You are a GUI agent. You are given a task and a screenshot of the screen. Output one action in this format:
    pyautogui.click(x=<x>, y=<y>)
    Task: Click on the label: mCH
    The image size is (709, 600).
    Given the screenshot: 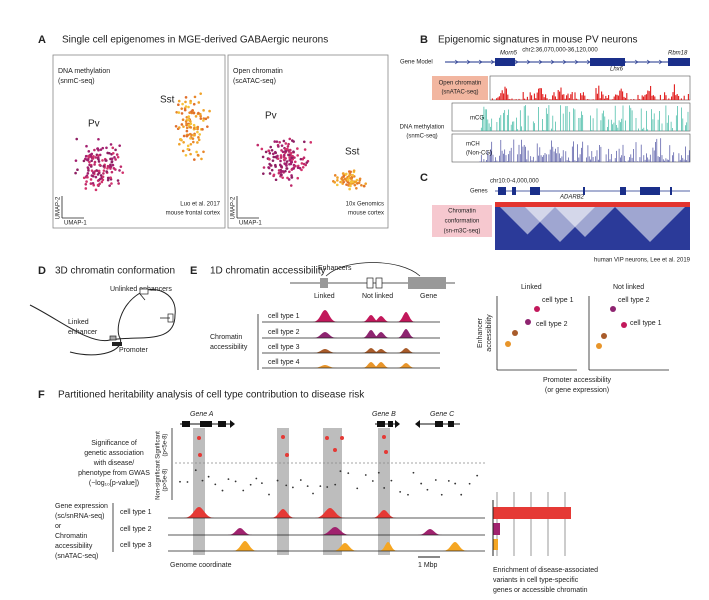 What is the action you would take?
    pyautogui.click(x=473, y=145)
    